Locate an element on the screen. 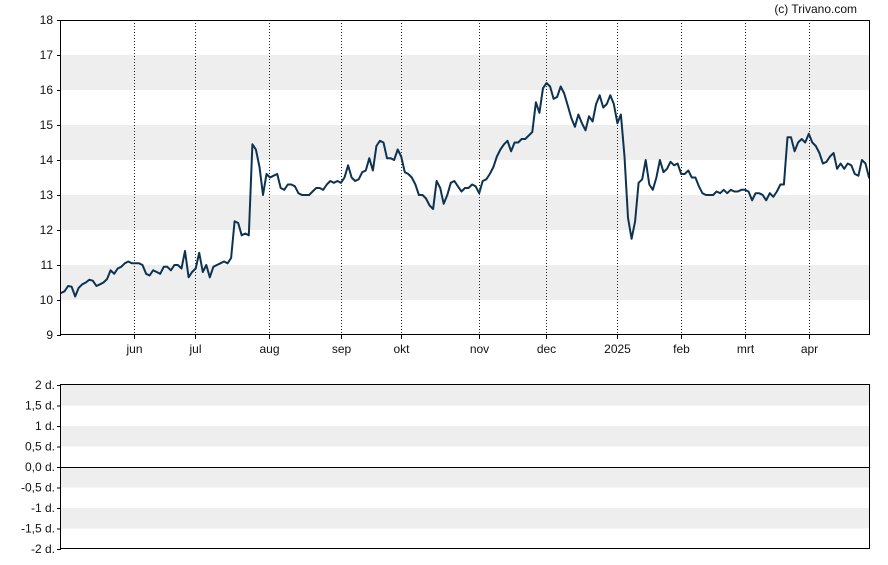 This screenshot has width=888, height=565. y-tick-label: -0,5 d. is located at coordinates (38, 488).